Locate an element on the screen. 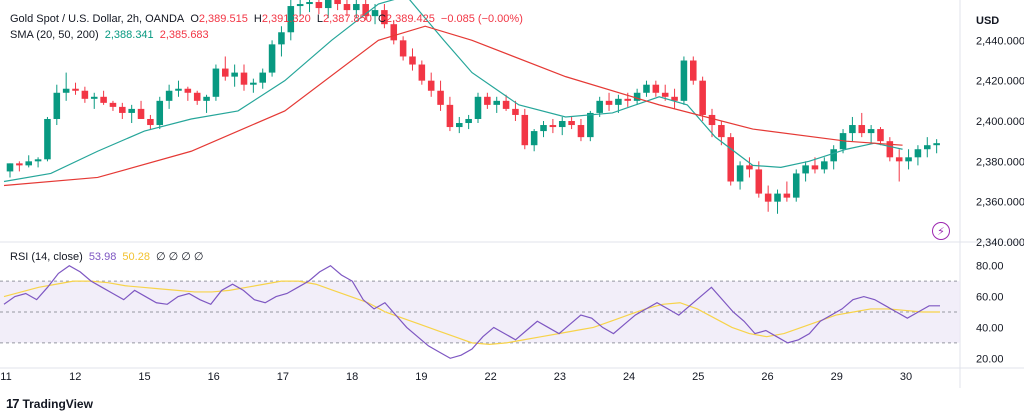 This screenshot has width=1024, height=415. rsi-label: RSI (14, close) is located at coordinates (46, 257).